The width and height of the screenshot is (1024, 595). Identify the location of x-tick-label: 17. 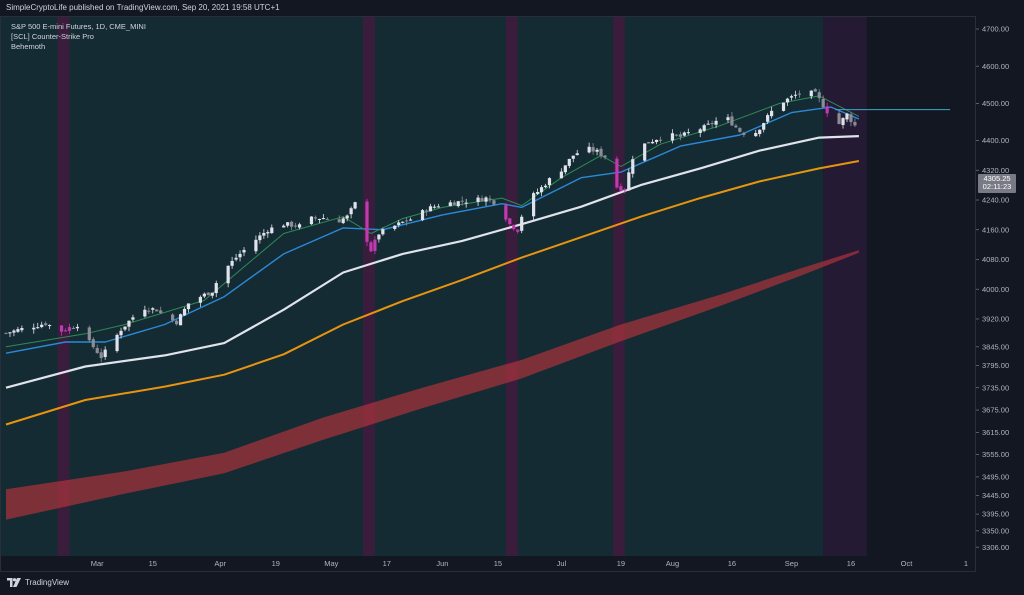
(387, 563).